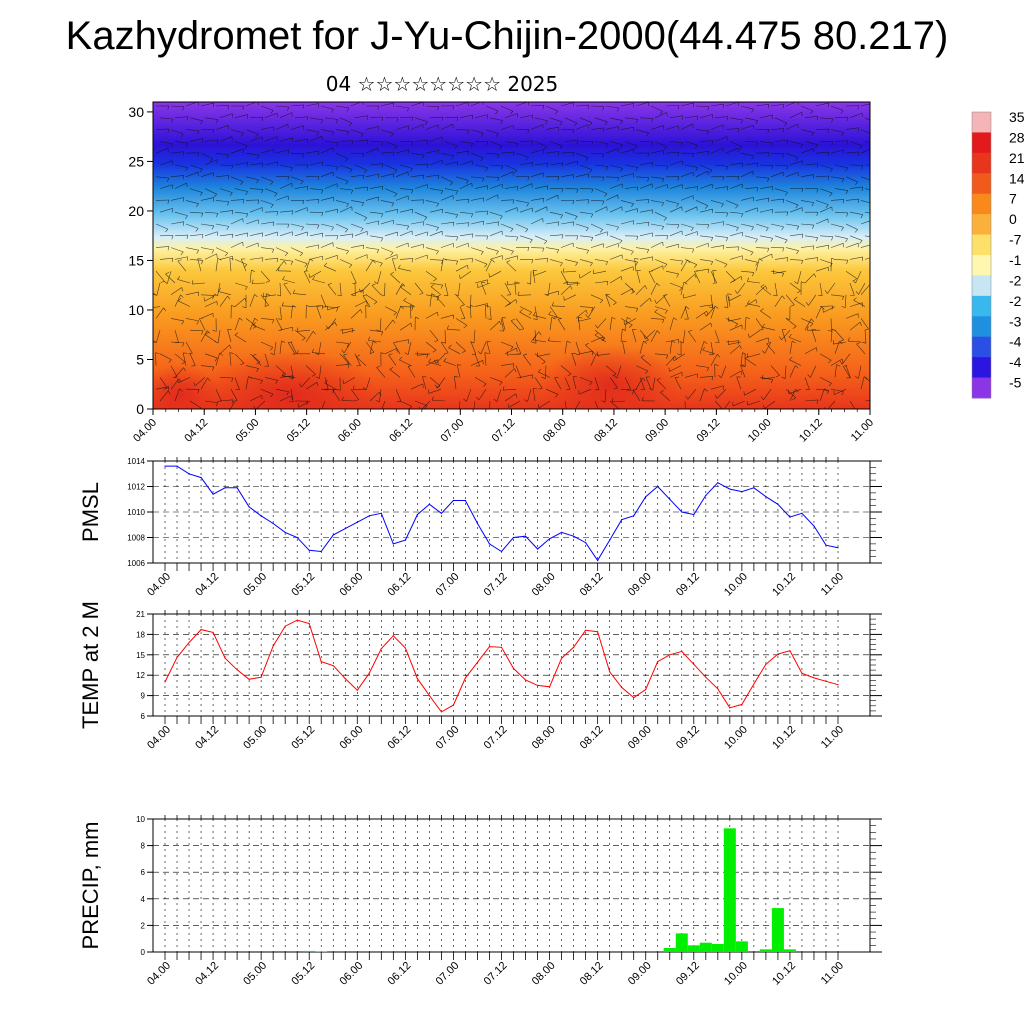 The width and height of the screenshot is (1024, 1024). Describe the element at coordinates (717, 948) in the screenshot. I see `precip-bar` at that location.